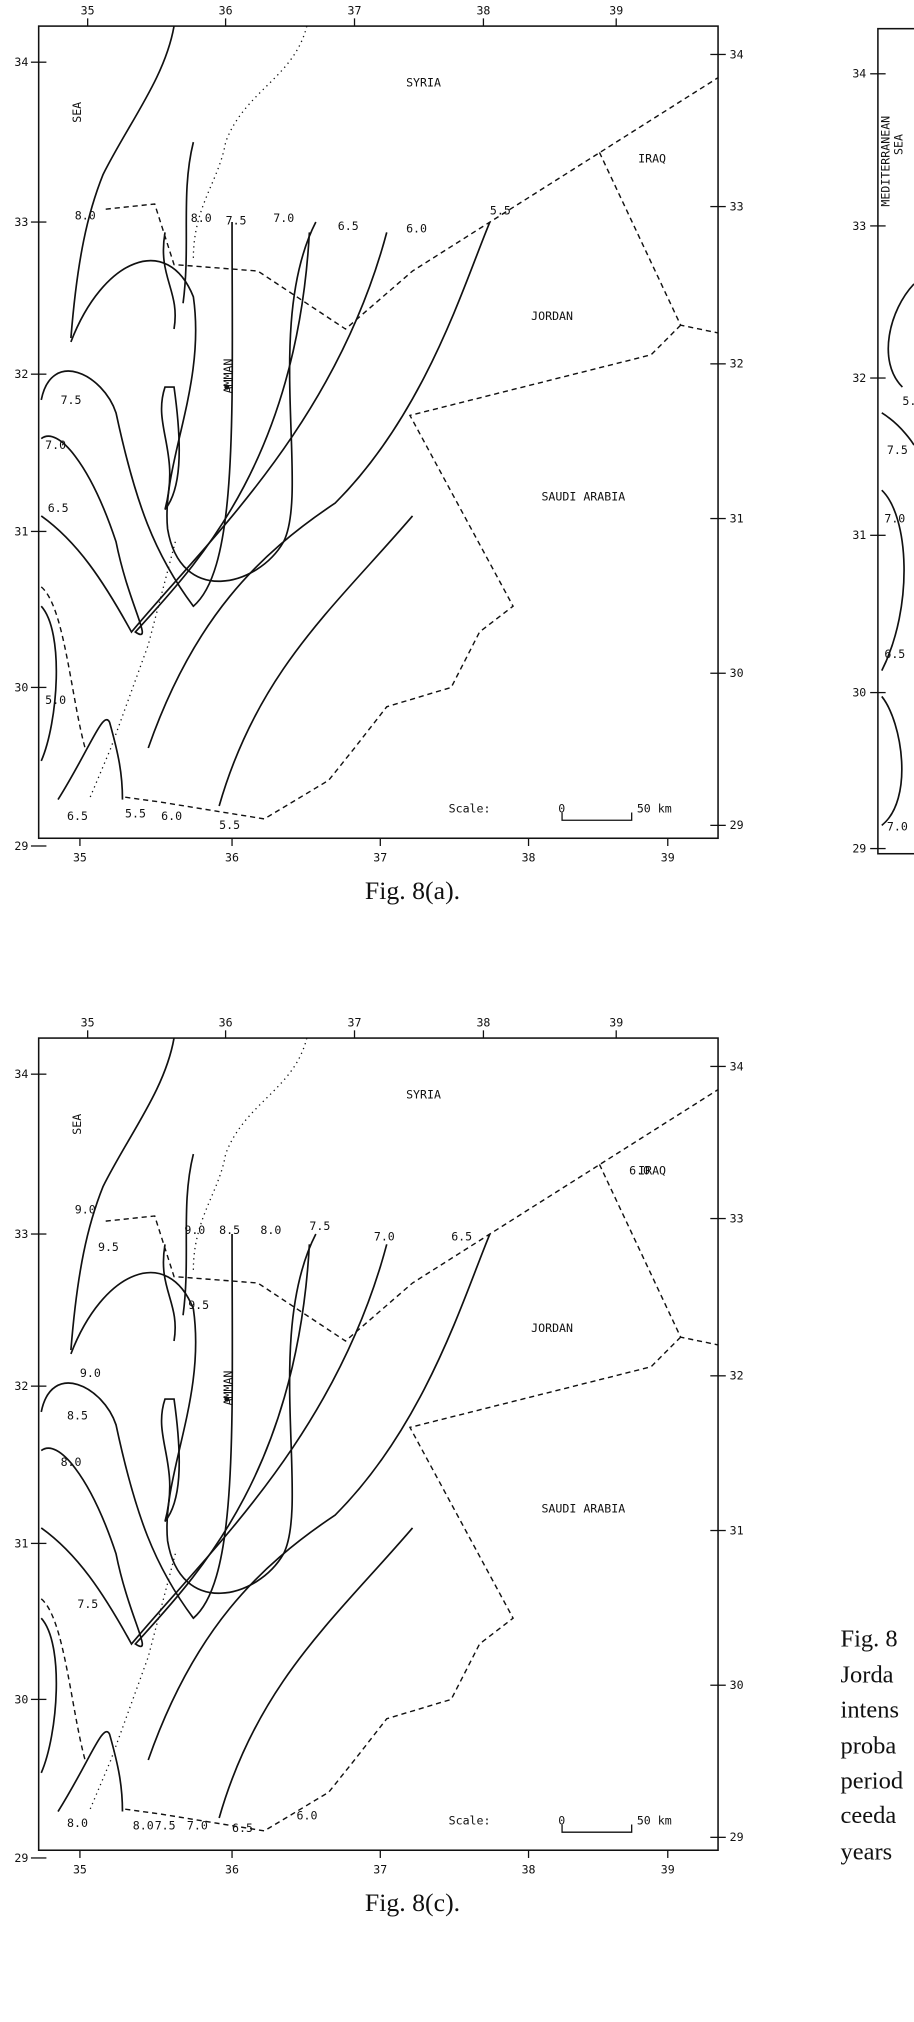 This screenshot has height=2022, width=914. I want to click on contour-label: 8.0, so click(85, 215).